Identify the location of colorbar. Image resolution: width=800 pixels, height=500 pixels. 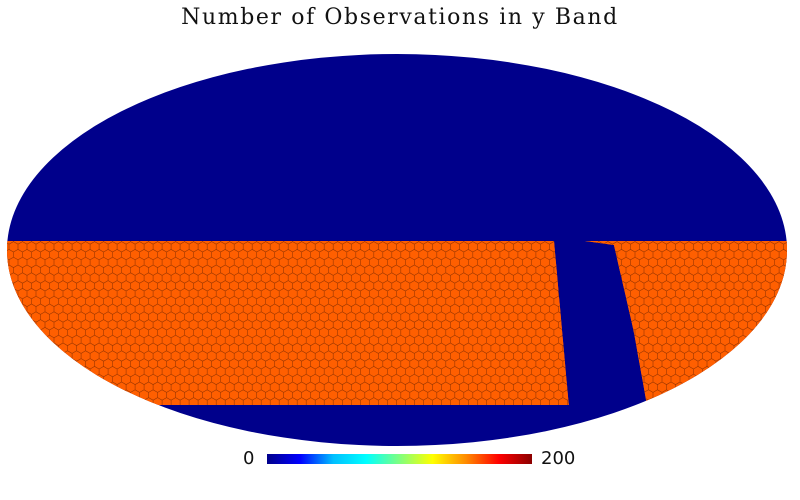
(399, 459).